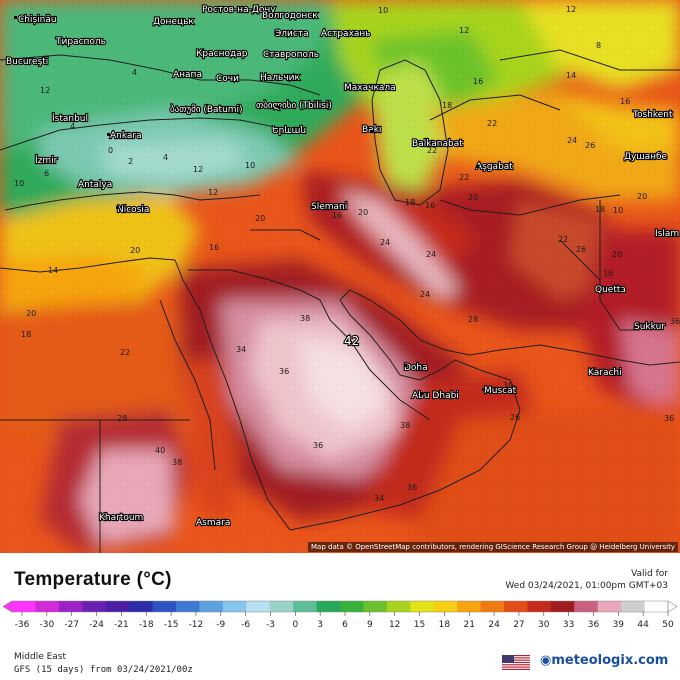 The image size is (680, 680). I want to click on svg-text: 28, so click(473, 319).